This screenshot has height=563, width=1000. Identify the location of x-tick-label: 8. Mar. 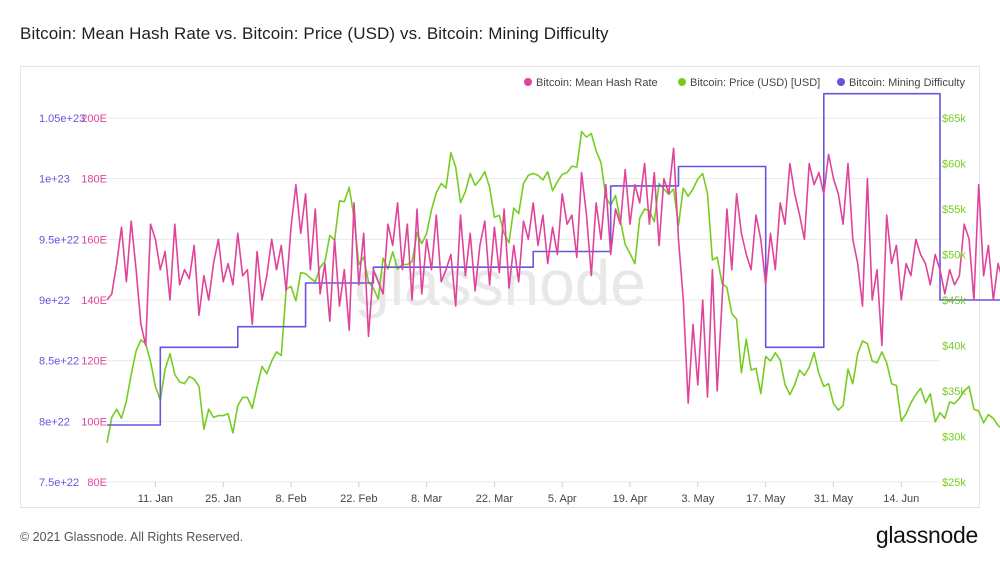
(427, 499).